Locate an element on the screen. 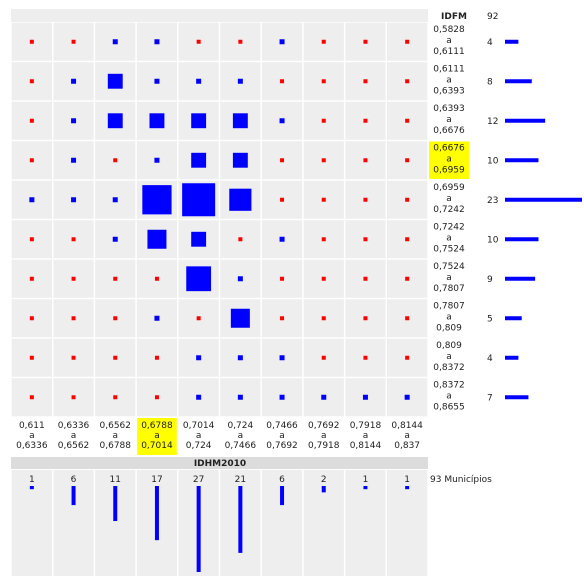 This screenshot has width=584, height=578. column-range-label: 0,724 is located at coordinates (240, 426).